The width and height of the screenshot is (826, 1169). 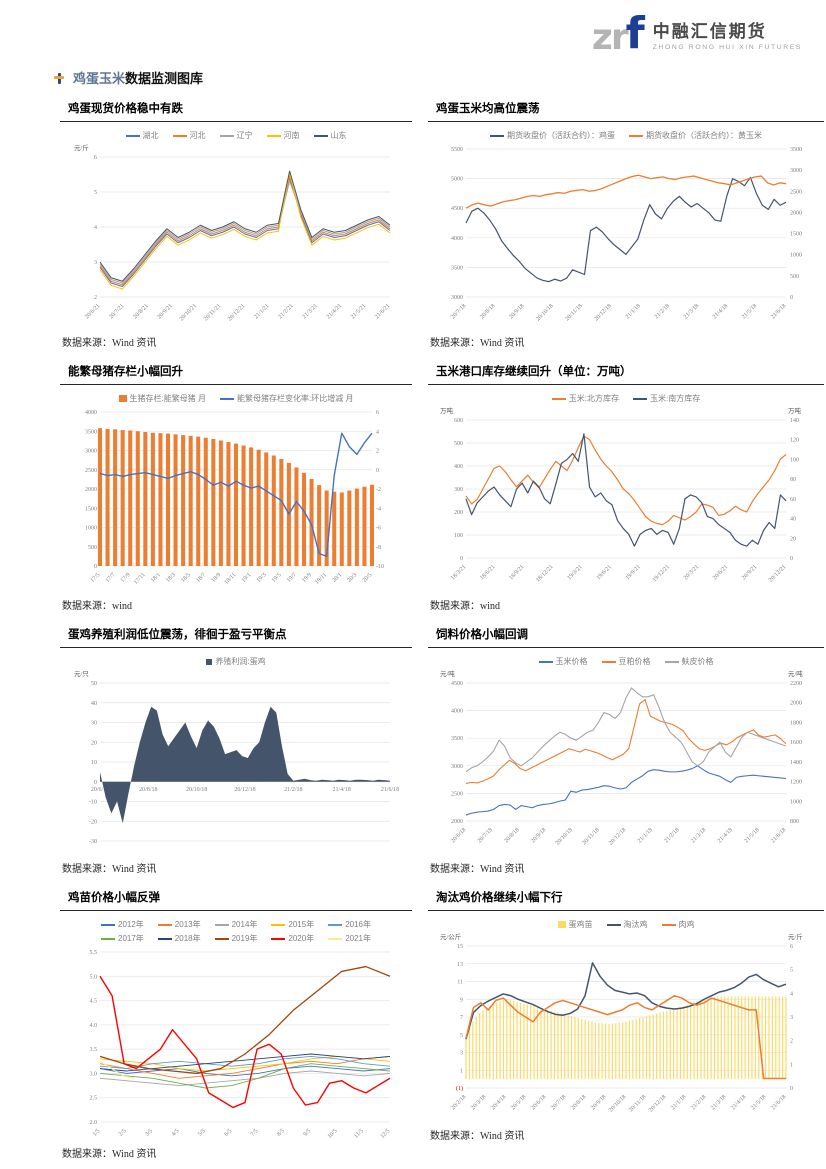 I want to click on svg-text: 21/6/21, so click(x=382, y=311).